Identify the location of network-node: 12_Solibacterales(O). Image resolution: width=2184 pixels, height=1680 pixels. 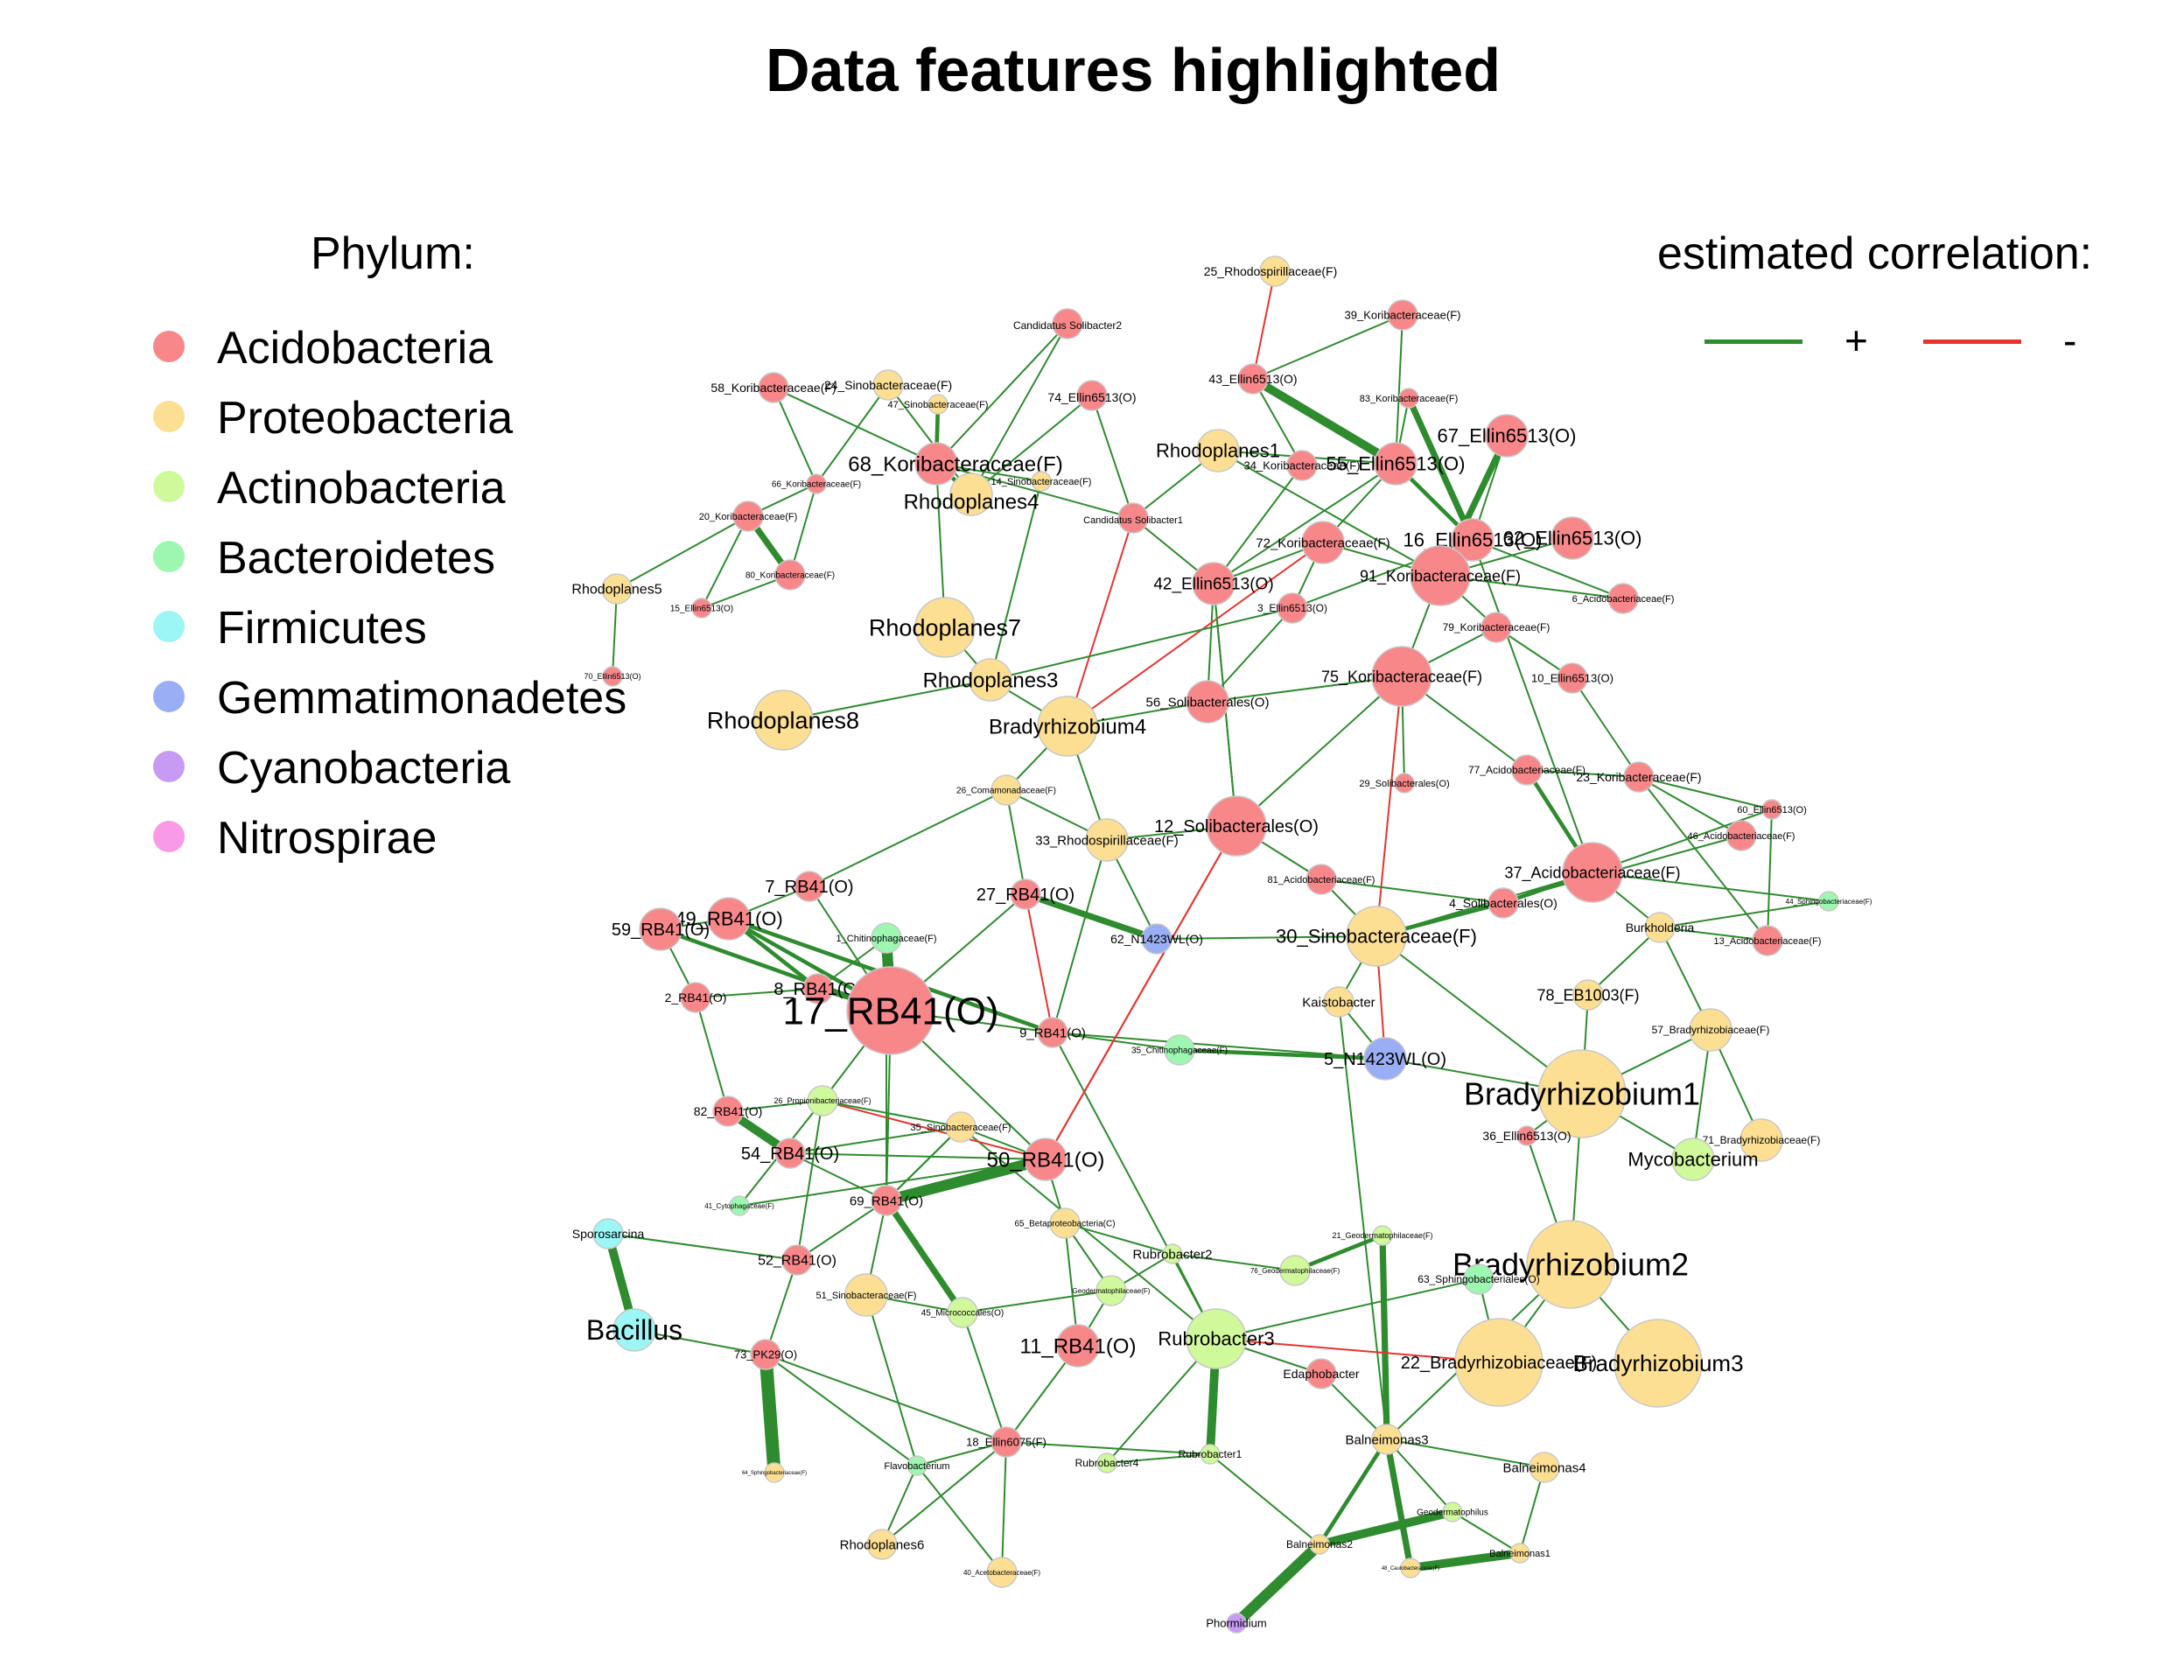
(1236, 826).